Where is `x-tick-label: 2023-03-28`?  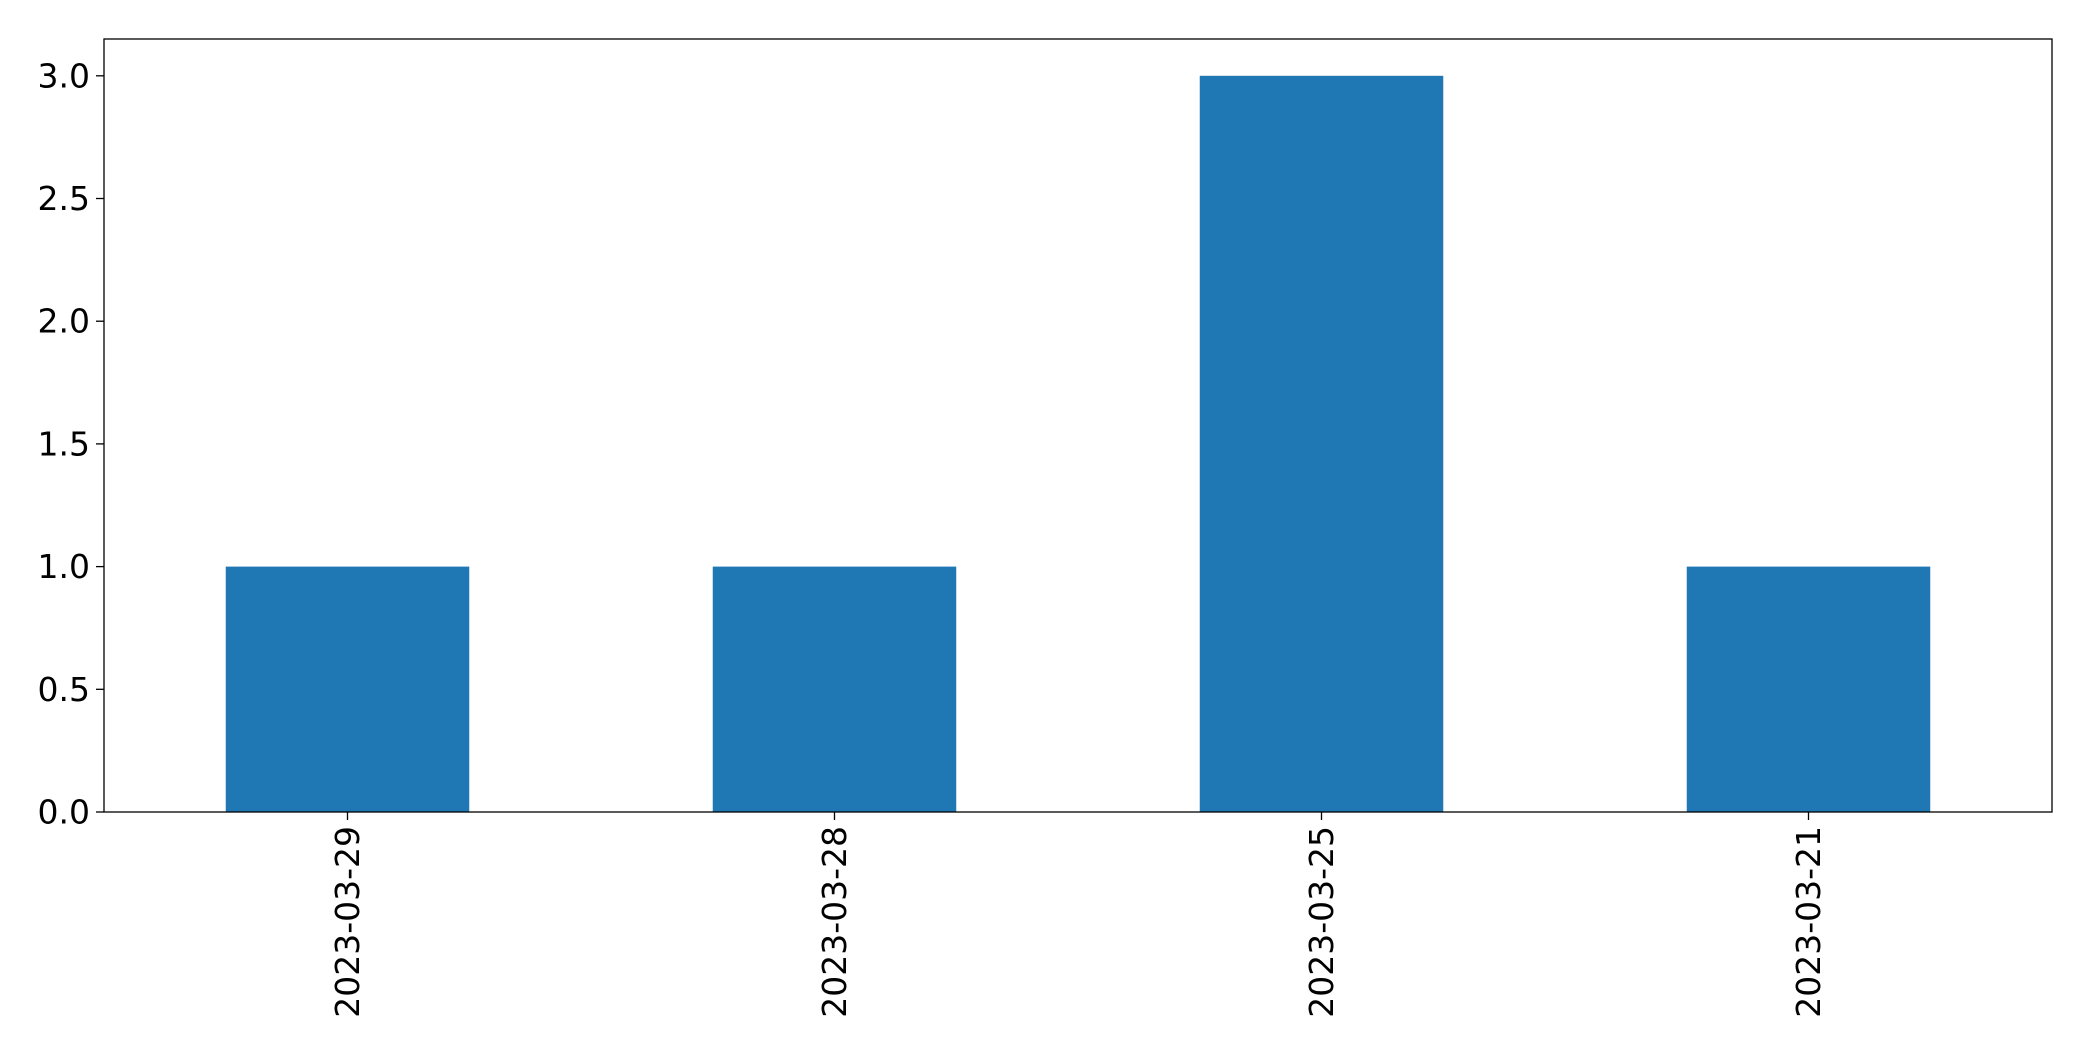
x-tick-label: 2023-03-28 is located at coordinates (834, 922).